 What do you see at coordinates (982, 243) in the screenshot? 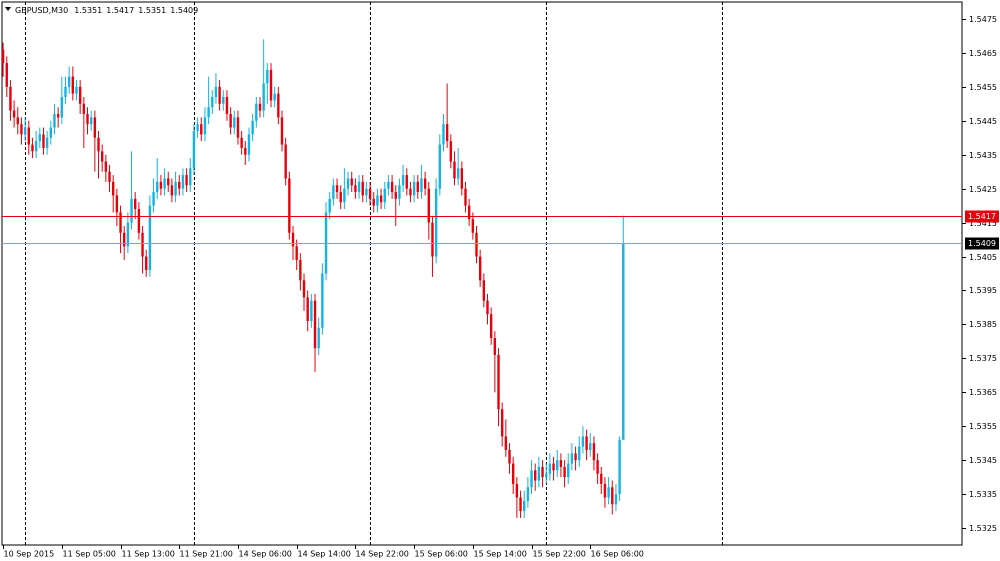
I see `bid-line-label: 1.5409` at bounding box center [982, 243].